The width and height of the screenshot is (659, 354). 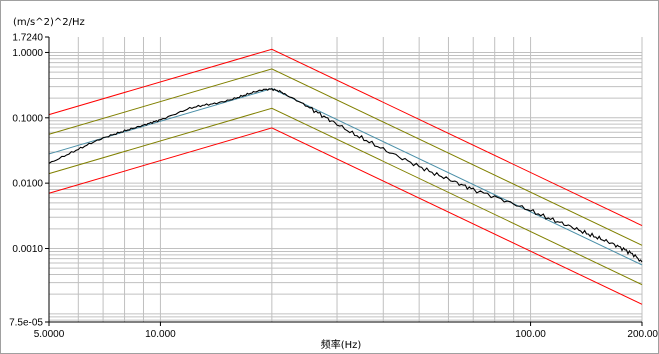 I want to click on y-tick-label: 0.1000, so click(x=27, y=118).